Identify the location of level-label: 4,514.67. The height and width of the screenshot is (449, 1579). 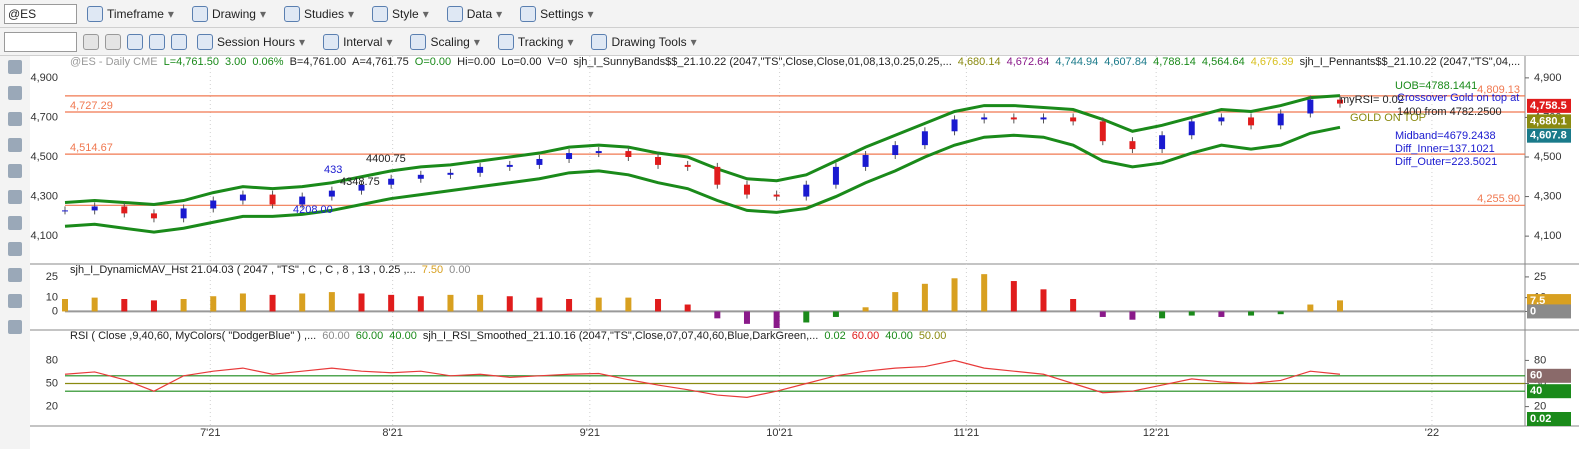
(91, 148).